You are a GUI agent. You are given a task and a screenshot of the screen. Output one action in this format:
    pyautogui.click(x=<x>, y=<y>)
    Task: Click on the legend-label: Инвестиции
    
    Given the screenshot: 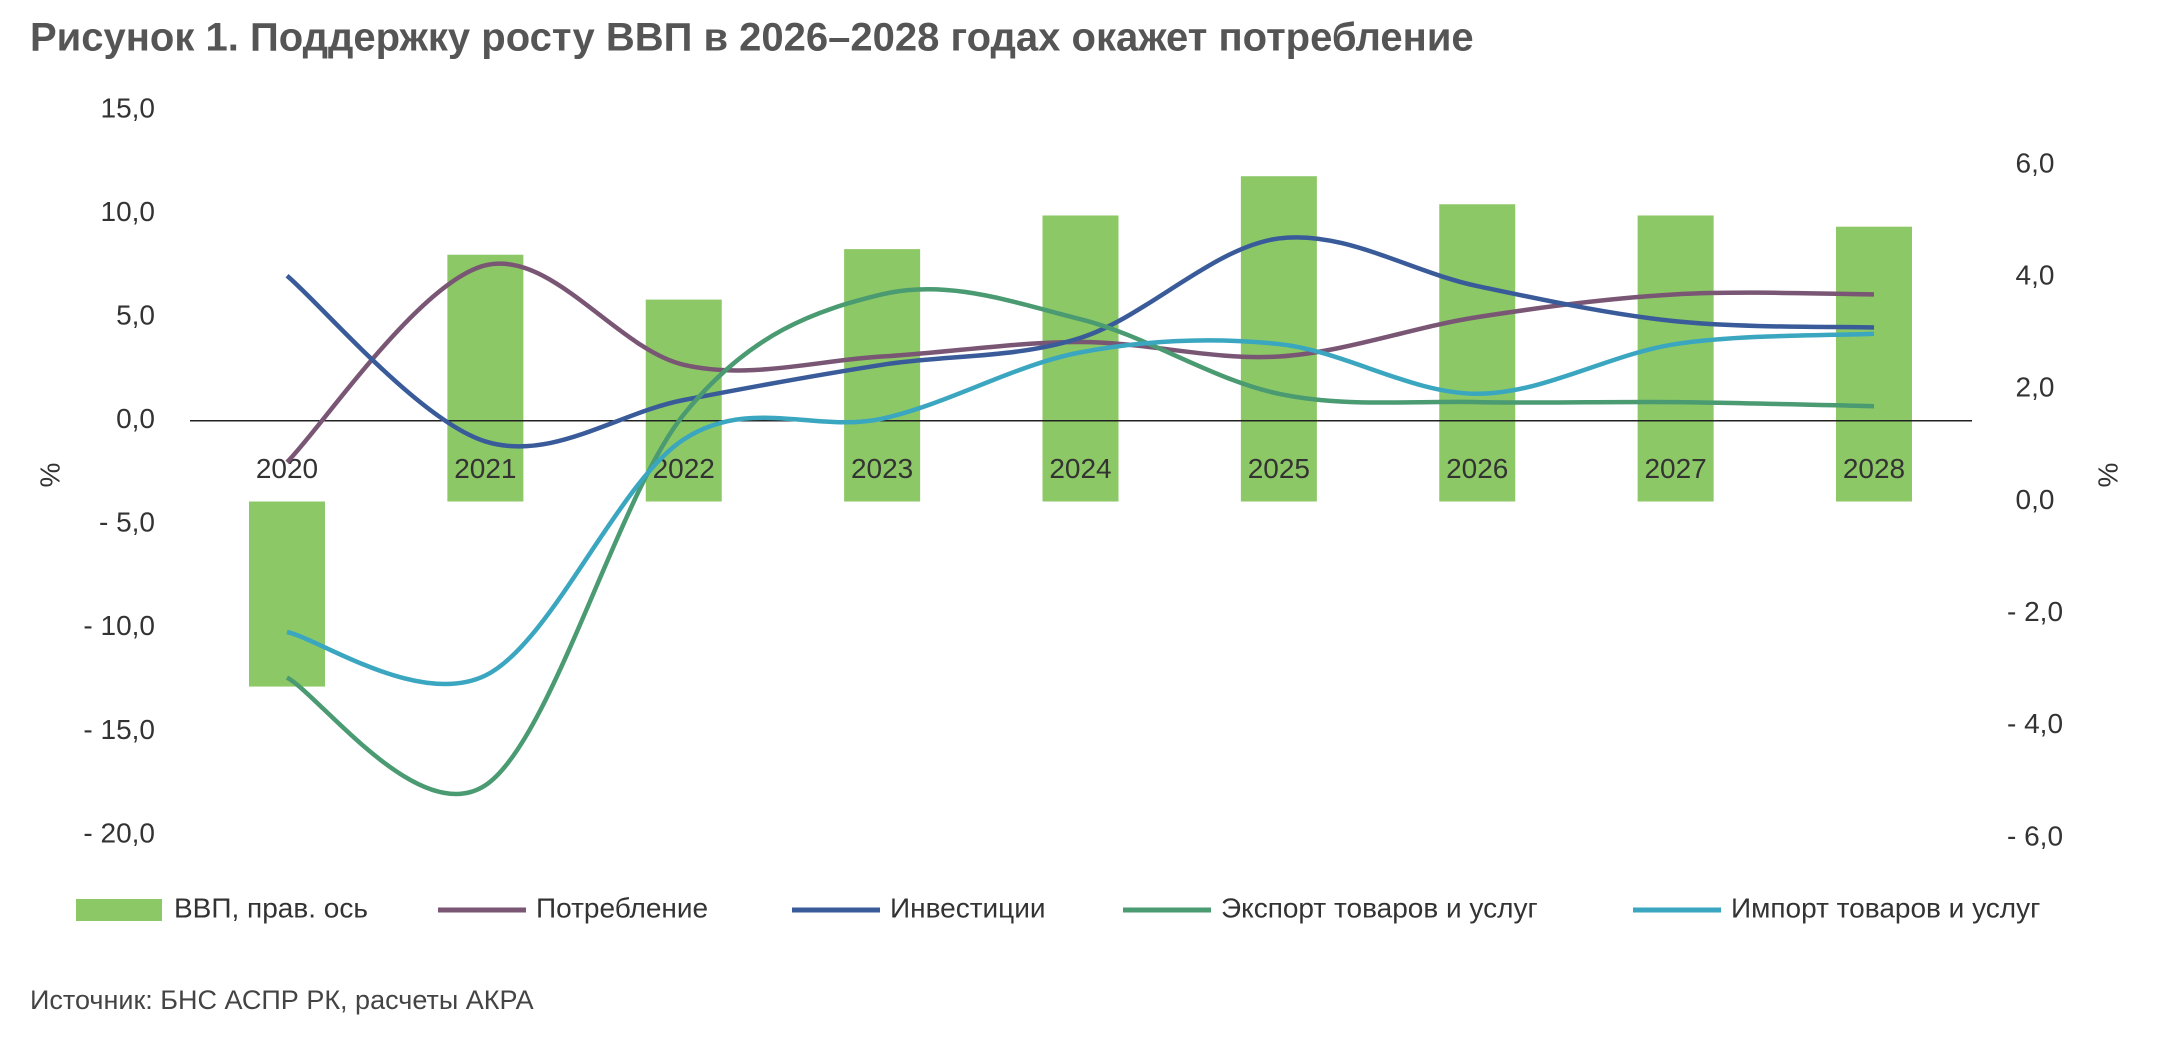 What is the action you would take?
    pyautogui.click(x=968, y=907)
    